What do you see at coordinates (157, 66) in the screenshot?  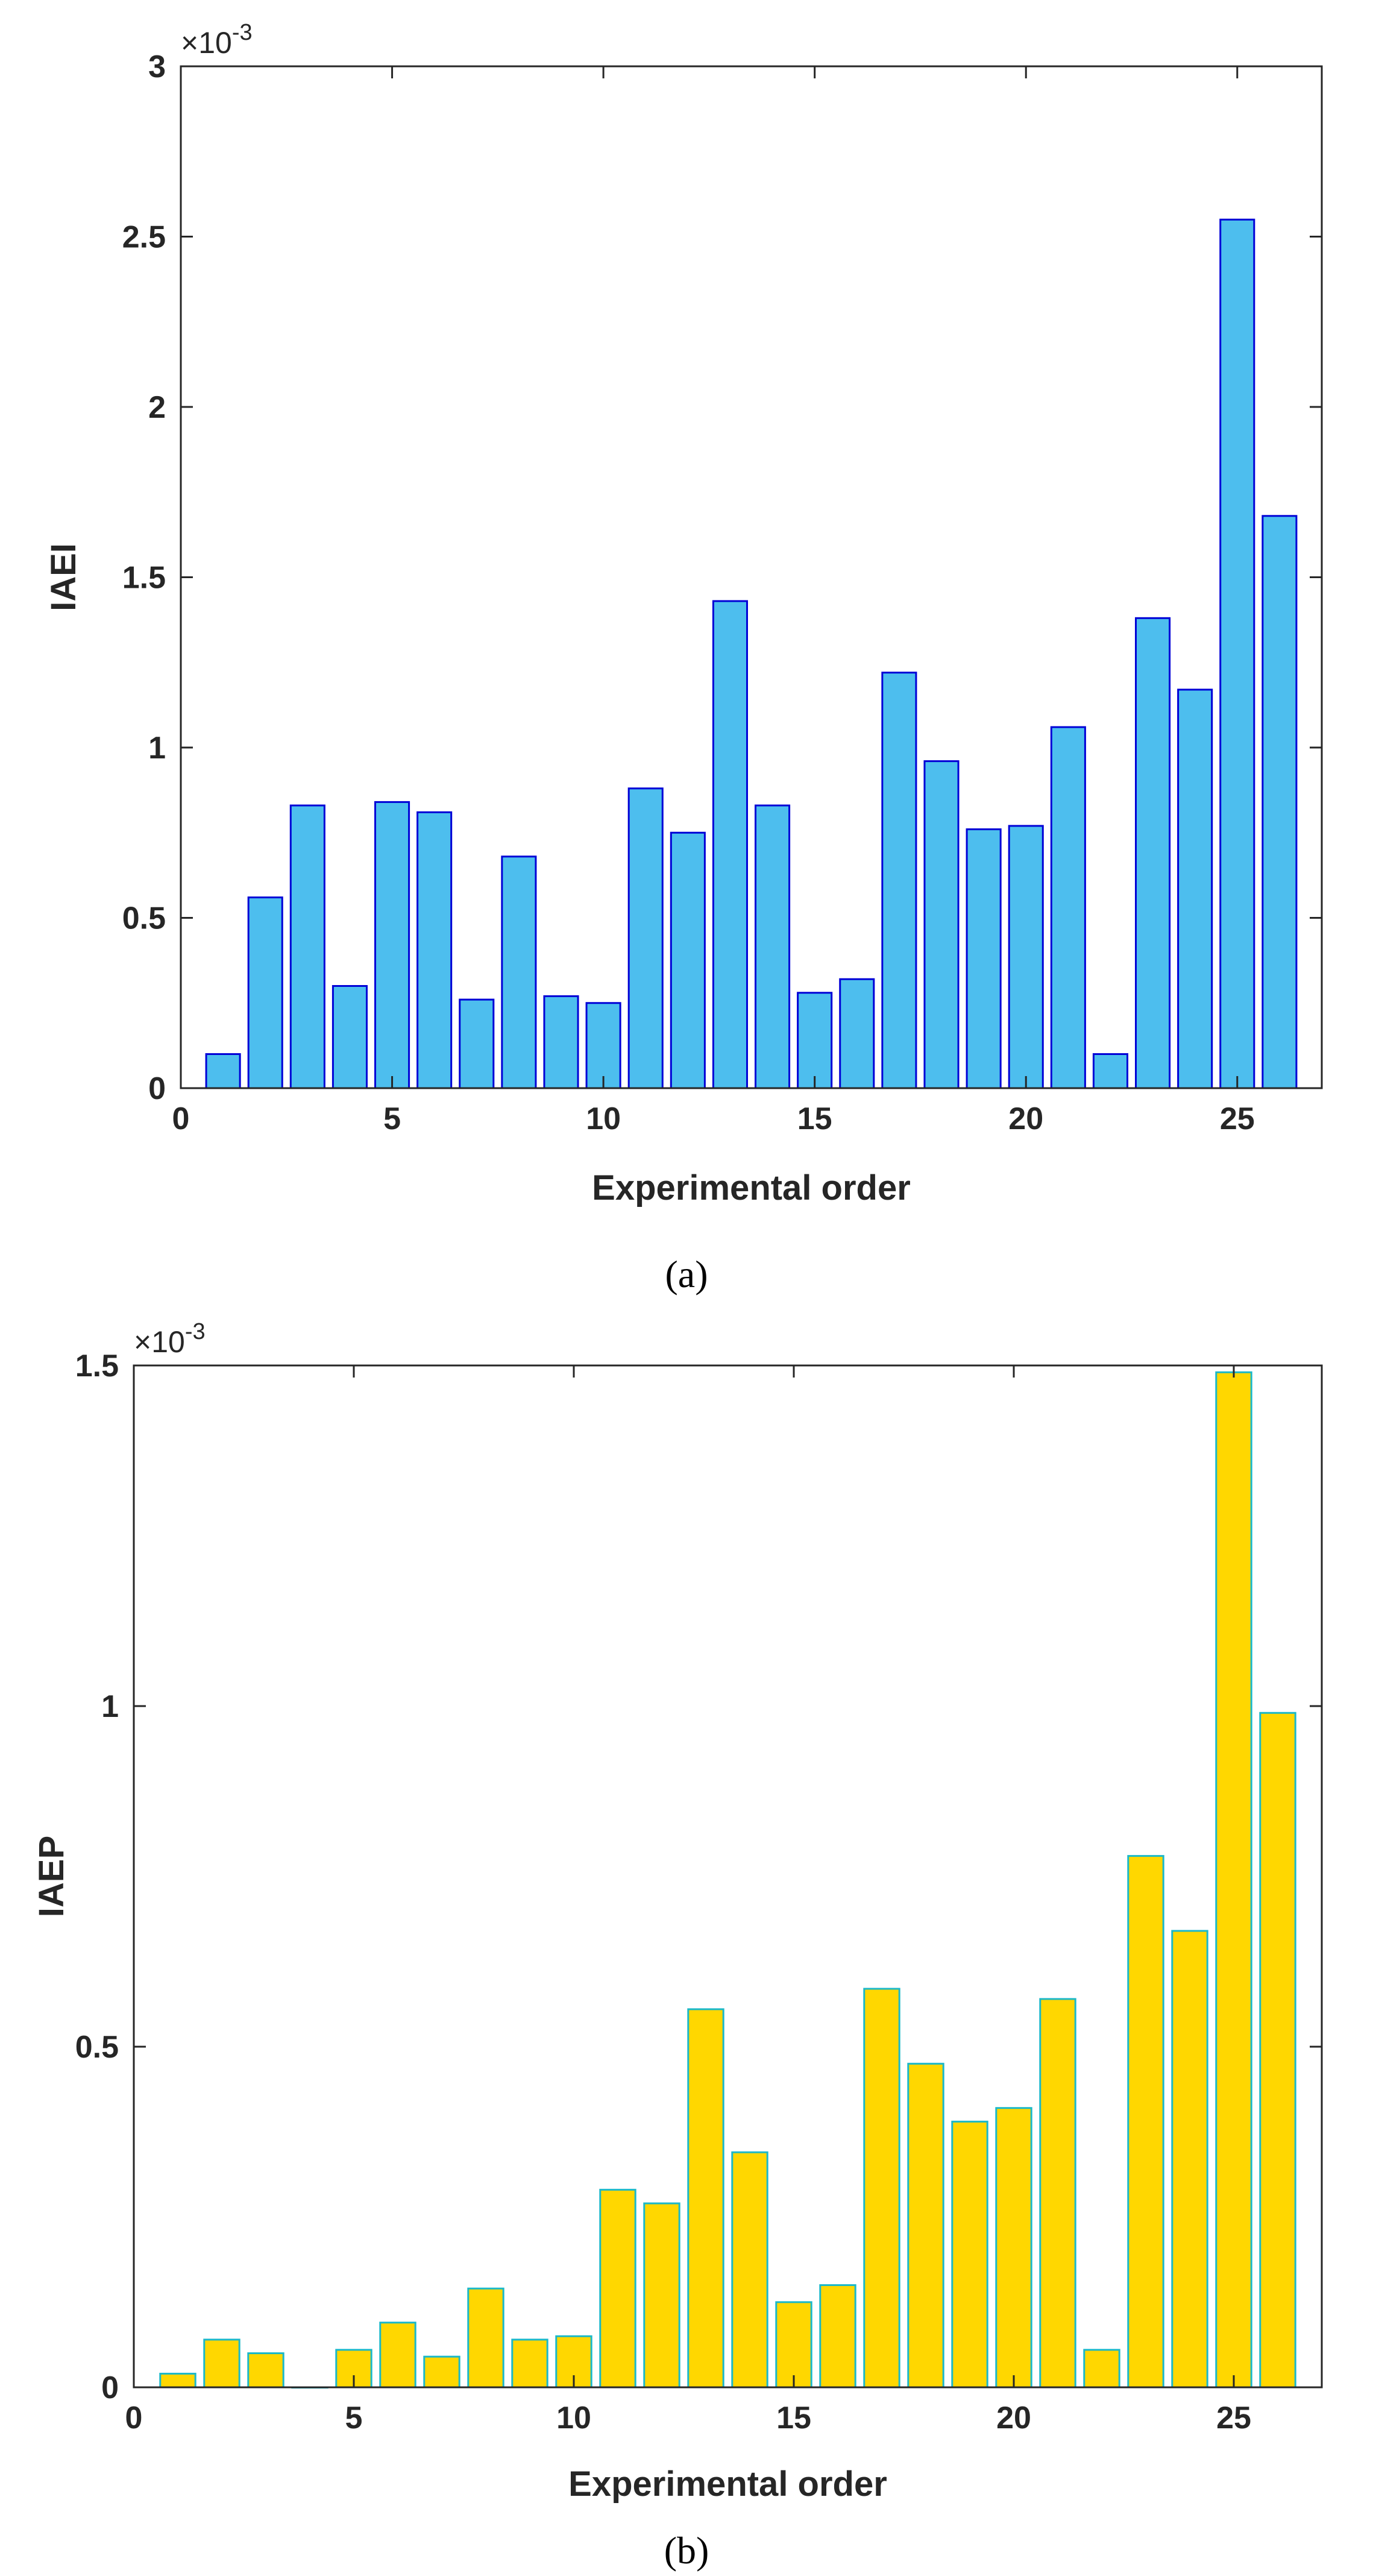 I see `y-tick-label: 3` at bounding box center [157, 66].